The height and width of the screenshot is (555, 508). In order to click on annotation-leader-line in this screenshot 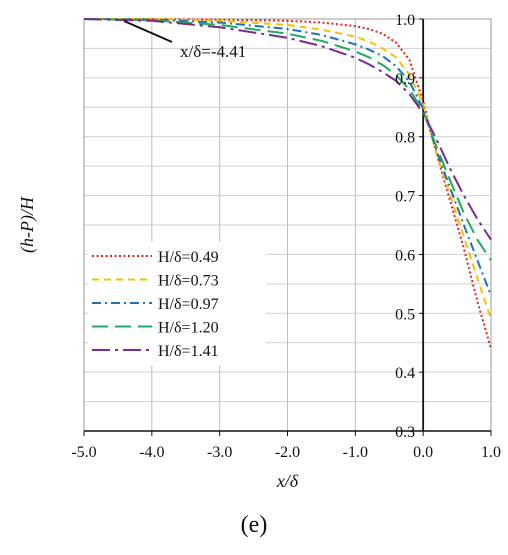, I will do `click(148, 31)`.